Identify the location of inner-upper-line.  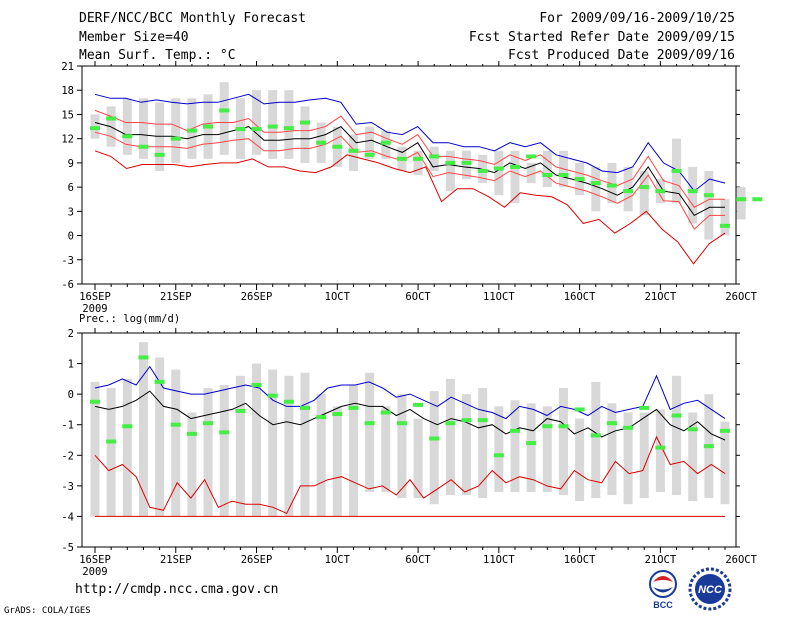
(409, 158).